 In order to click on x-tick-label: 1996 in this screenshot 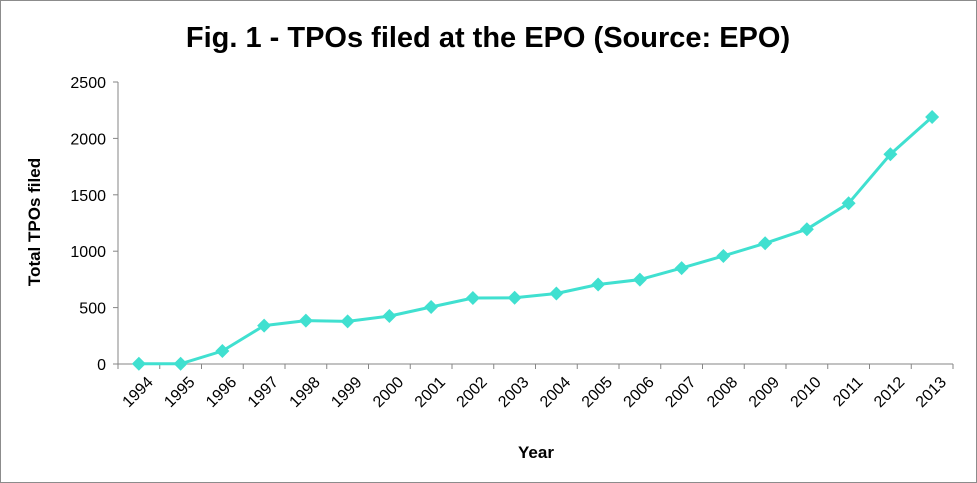, I will do `click(221, 392)`.